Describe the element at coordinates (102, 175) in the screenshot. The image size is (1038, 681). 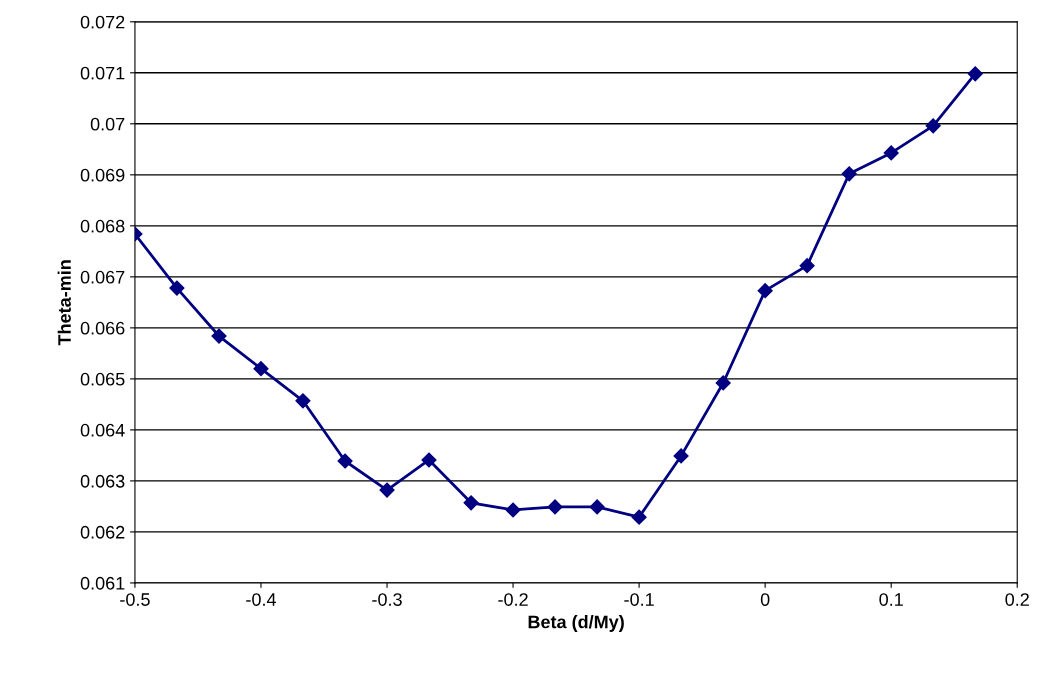
I see `y-tick-label: 0.069` at that location.